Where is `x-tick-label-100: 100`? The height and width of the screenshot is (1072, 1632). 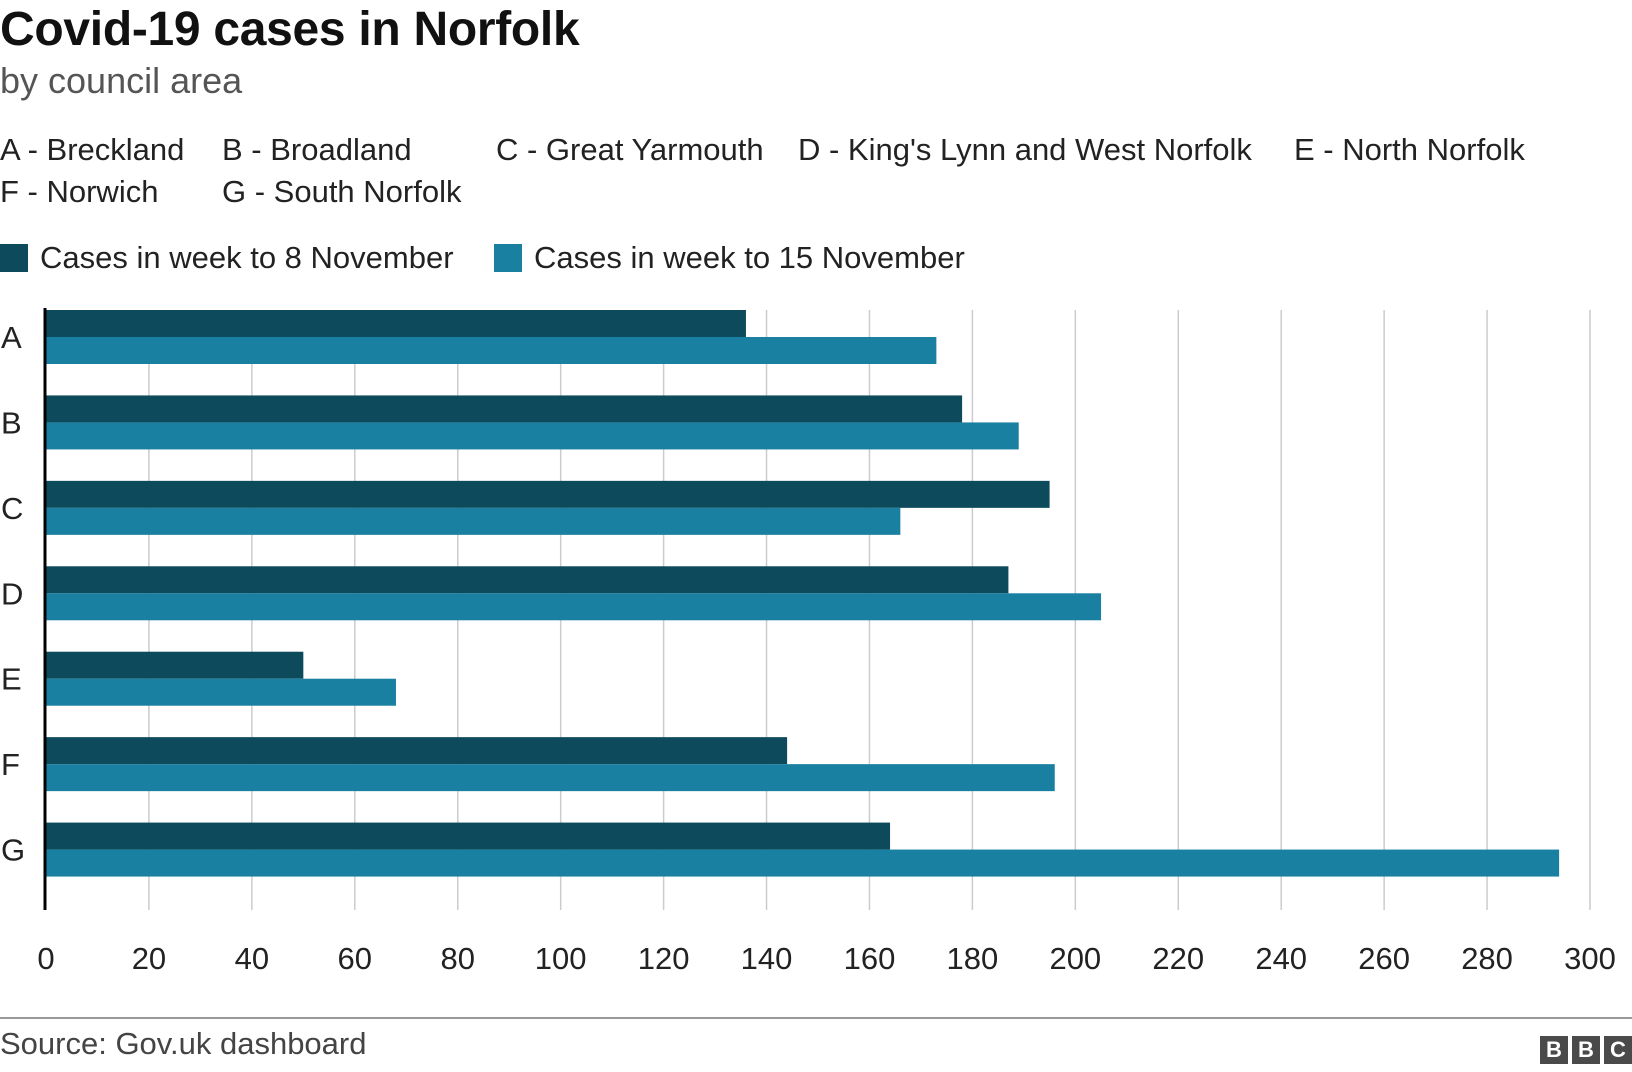
x-tick-label-100: 100 is located at coordinates (561, 958).